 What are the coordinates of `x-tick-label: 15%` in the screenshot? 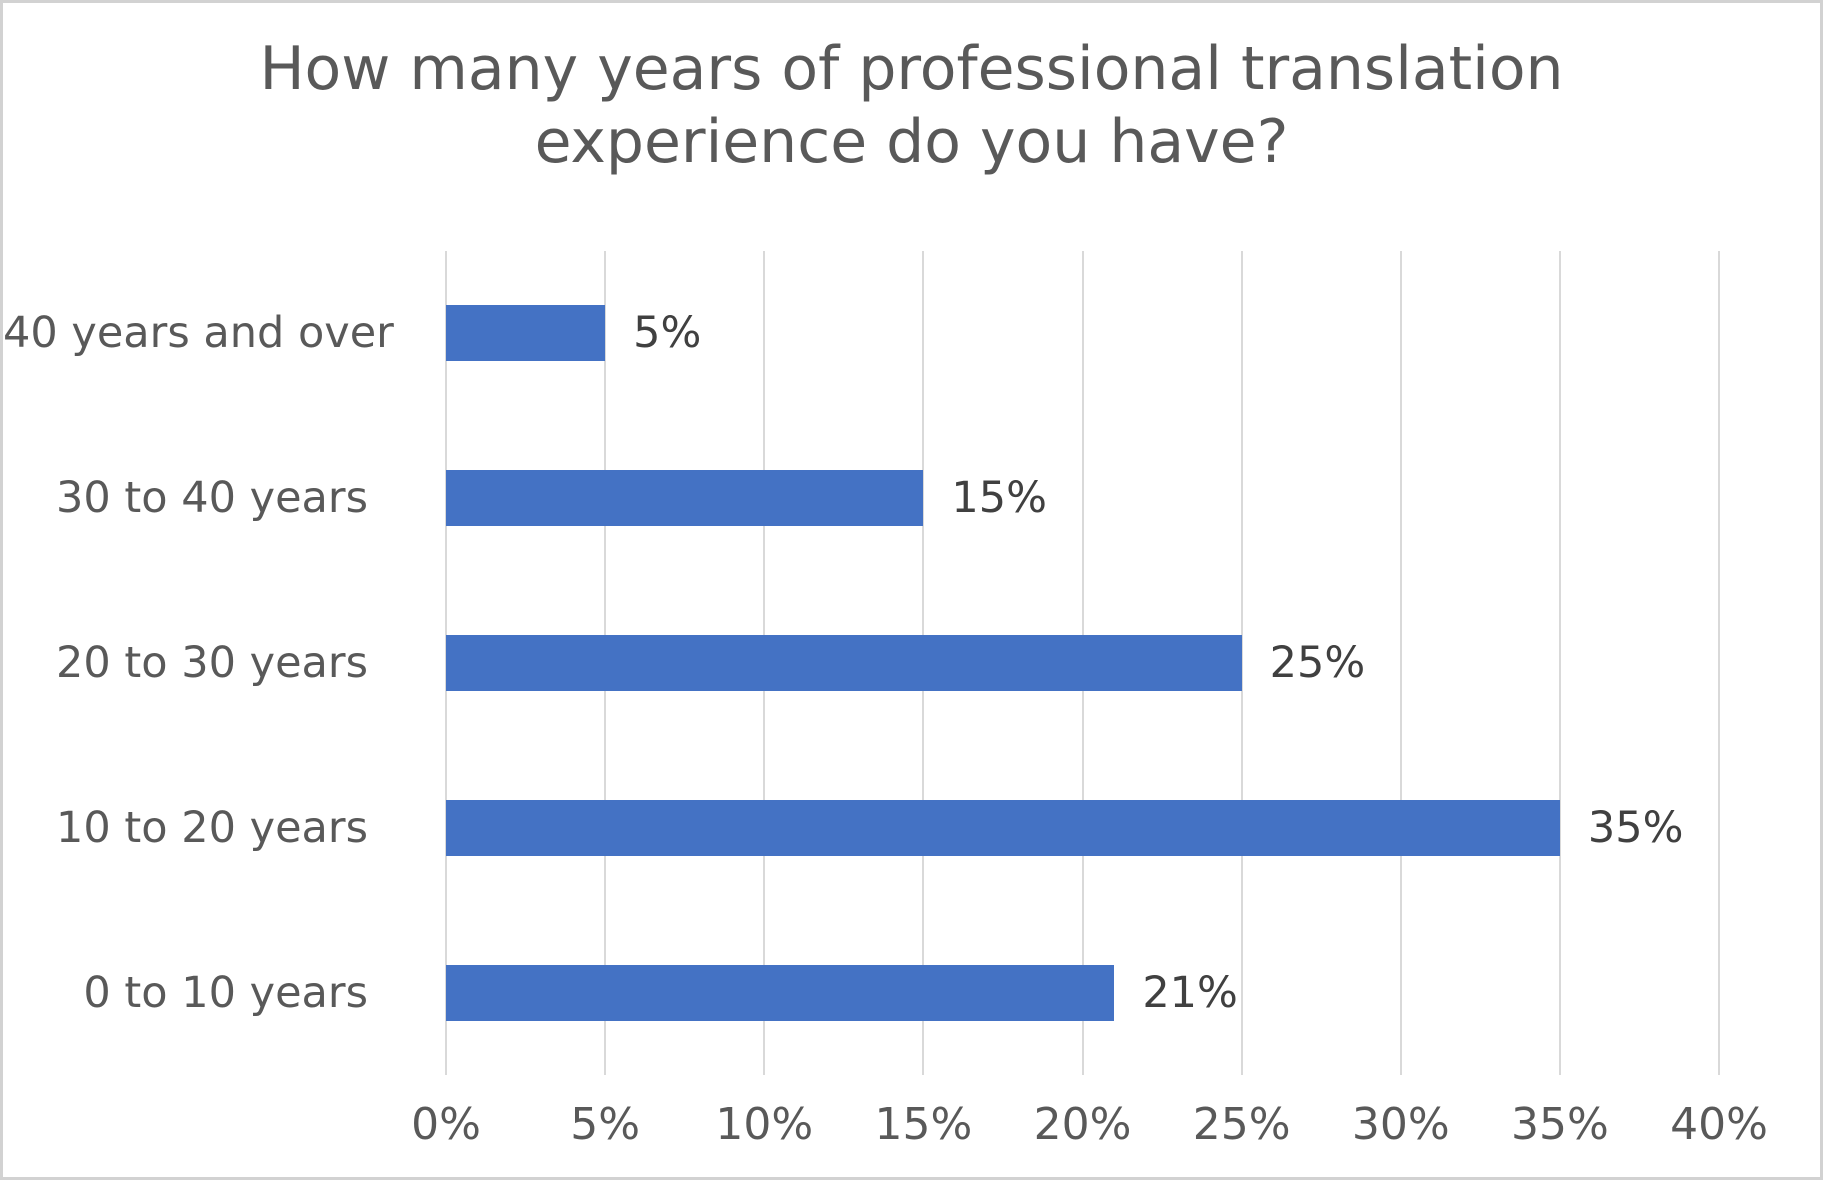 It's located at (923, 1124).